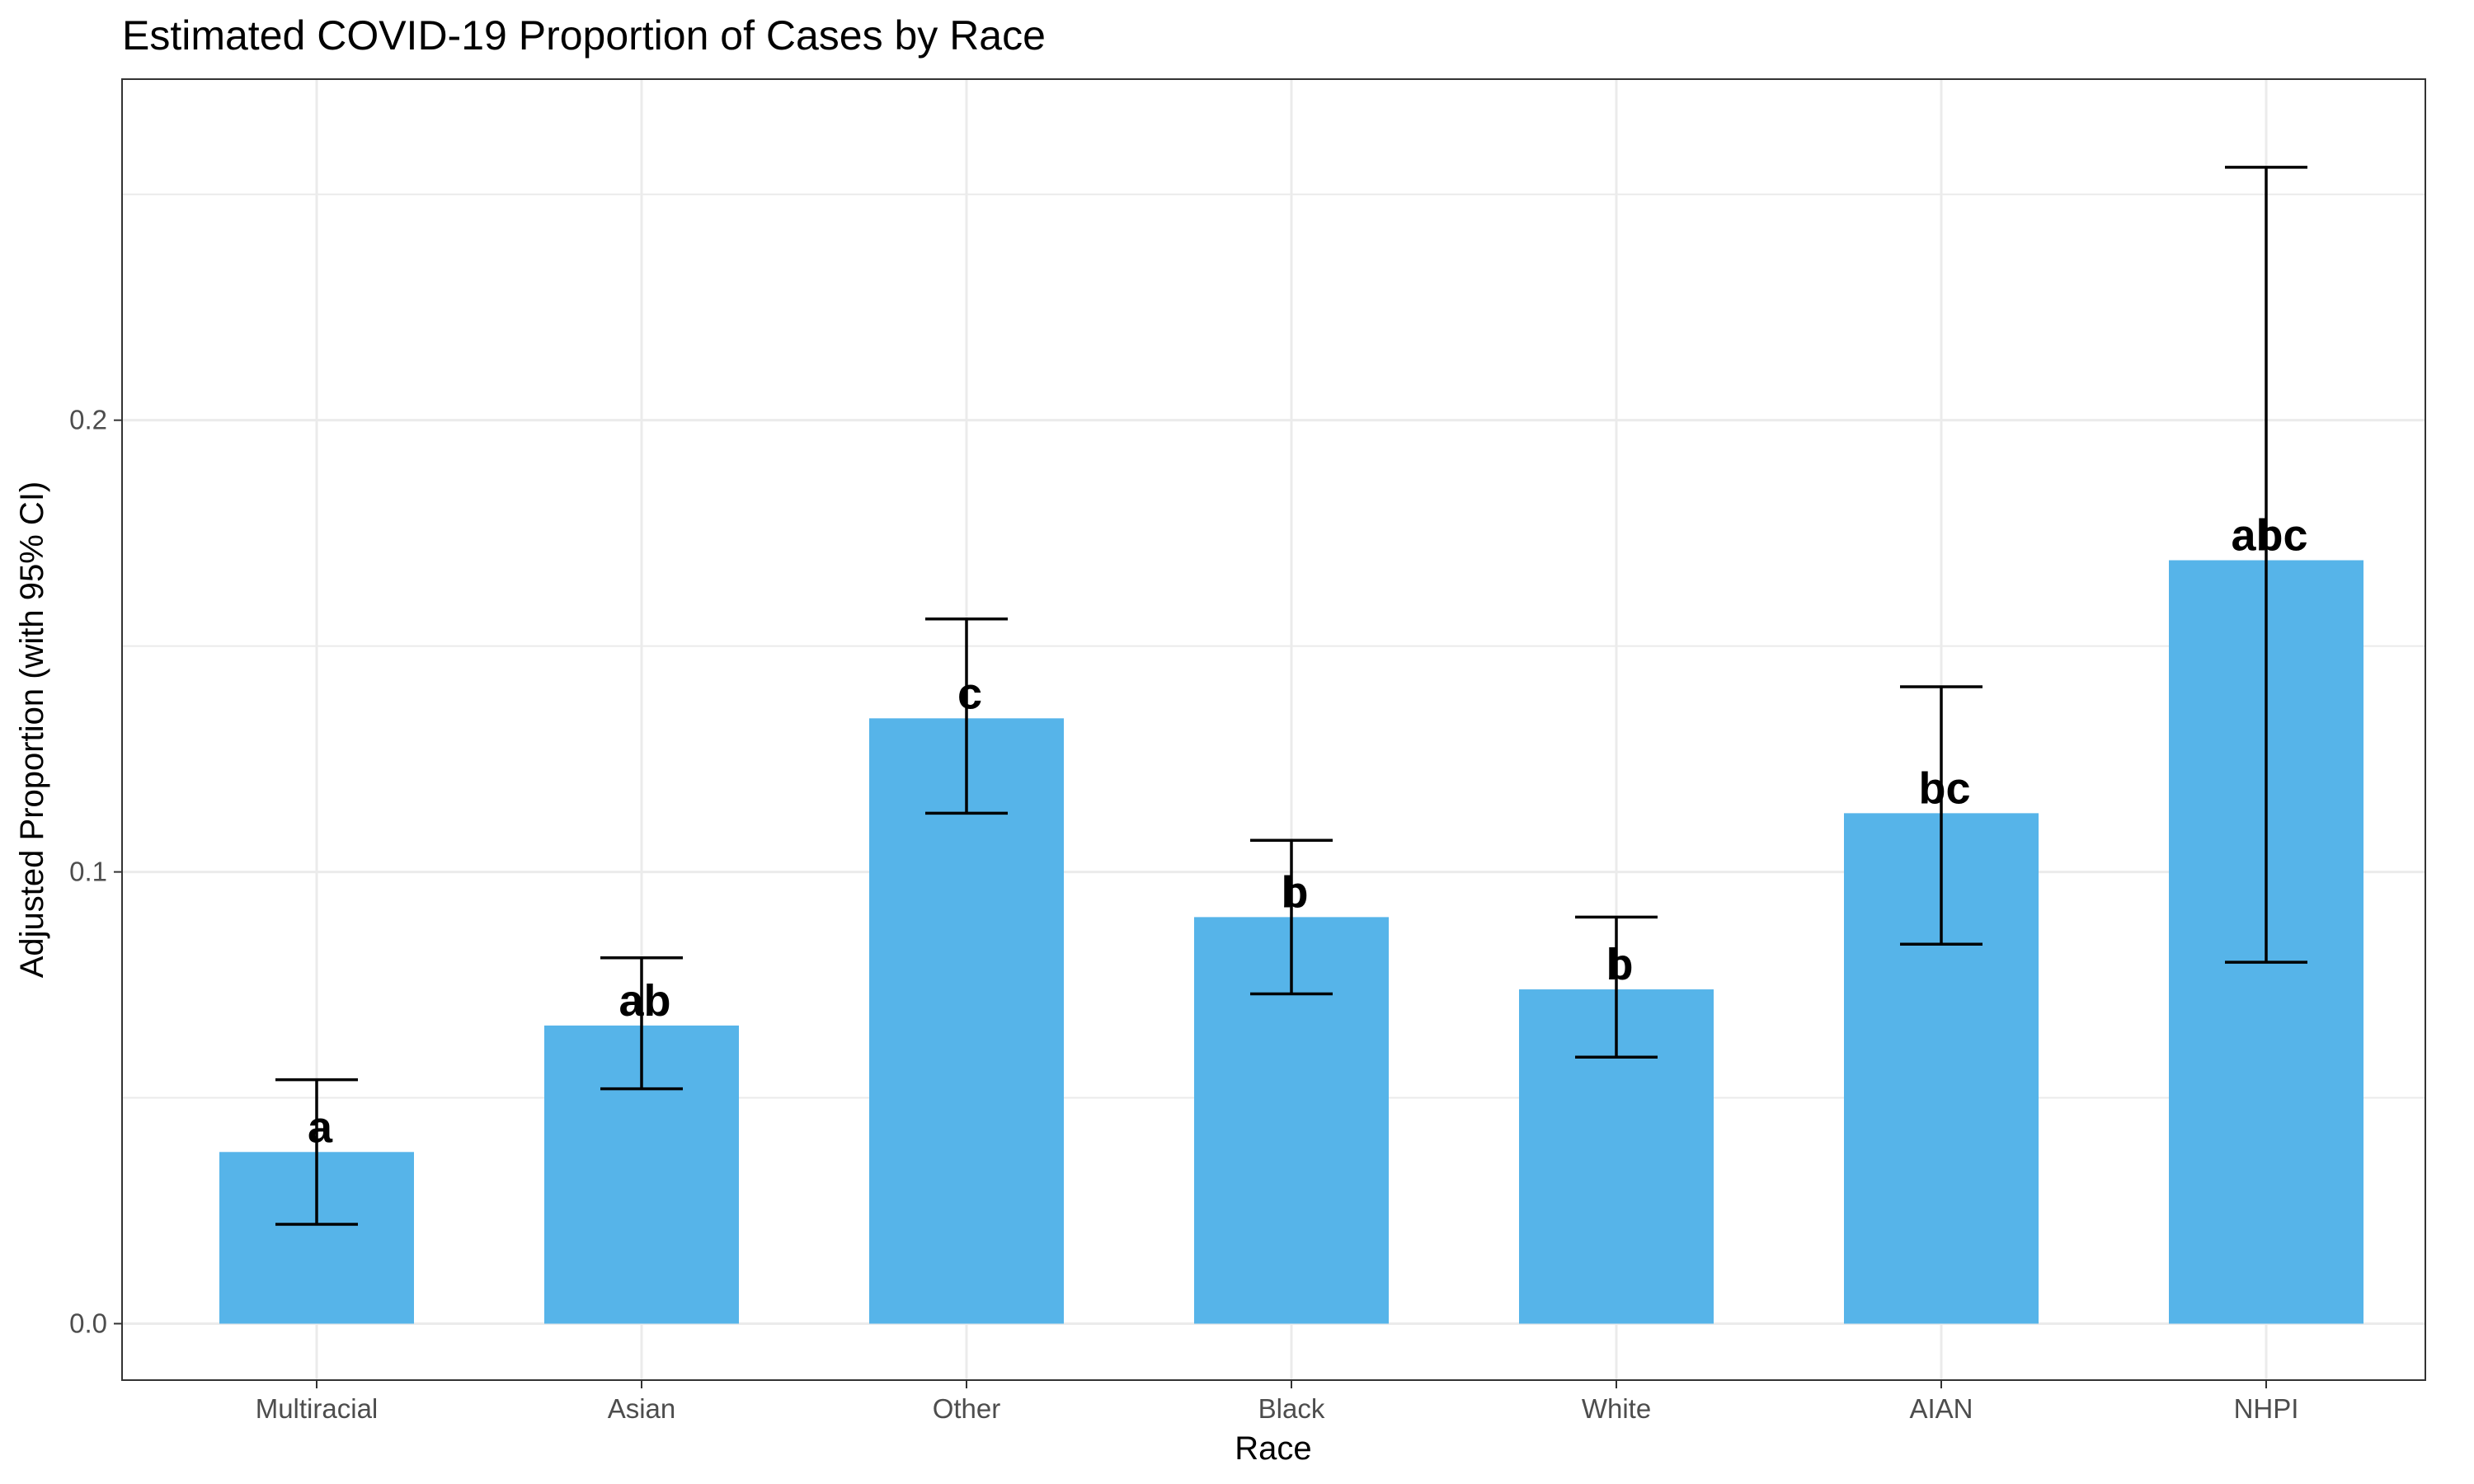 The image size is (2474, 1484). What do you see at coordinates (1295, 892) in the screenshot?
I see `group-letter-black: b` at bounding box center [1295, 892].